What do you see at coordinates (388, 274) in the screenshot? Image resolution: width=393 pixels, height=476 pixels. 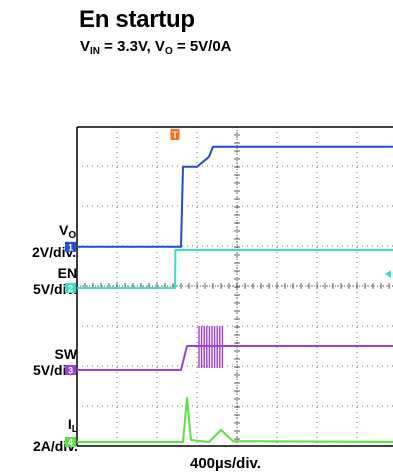 I see `trigger-level-marker` at bounding box center [388, 274].